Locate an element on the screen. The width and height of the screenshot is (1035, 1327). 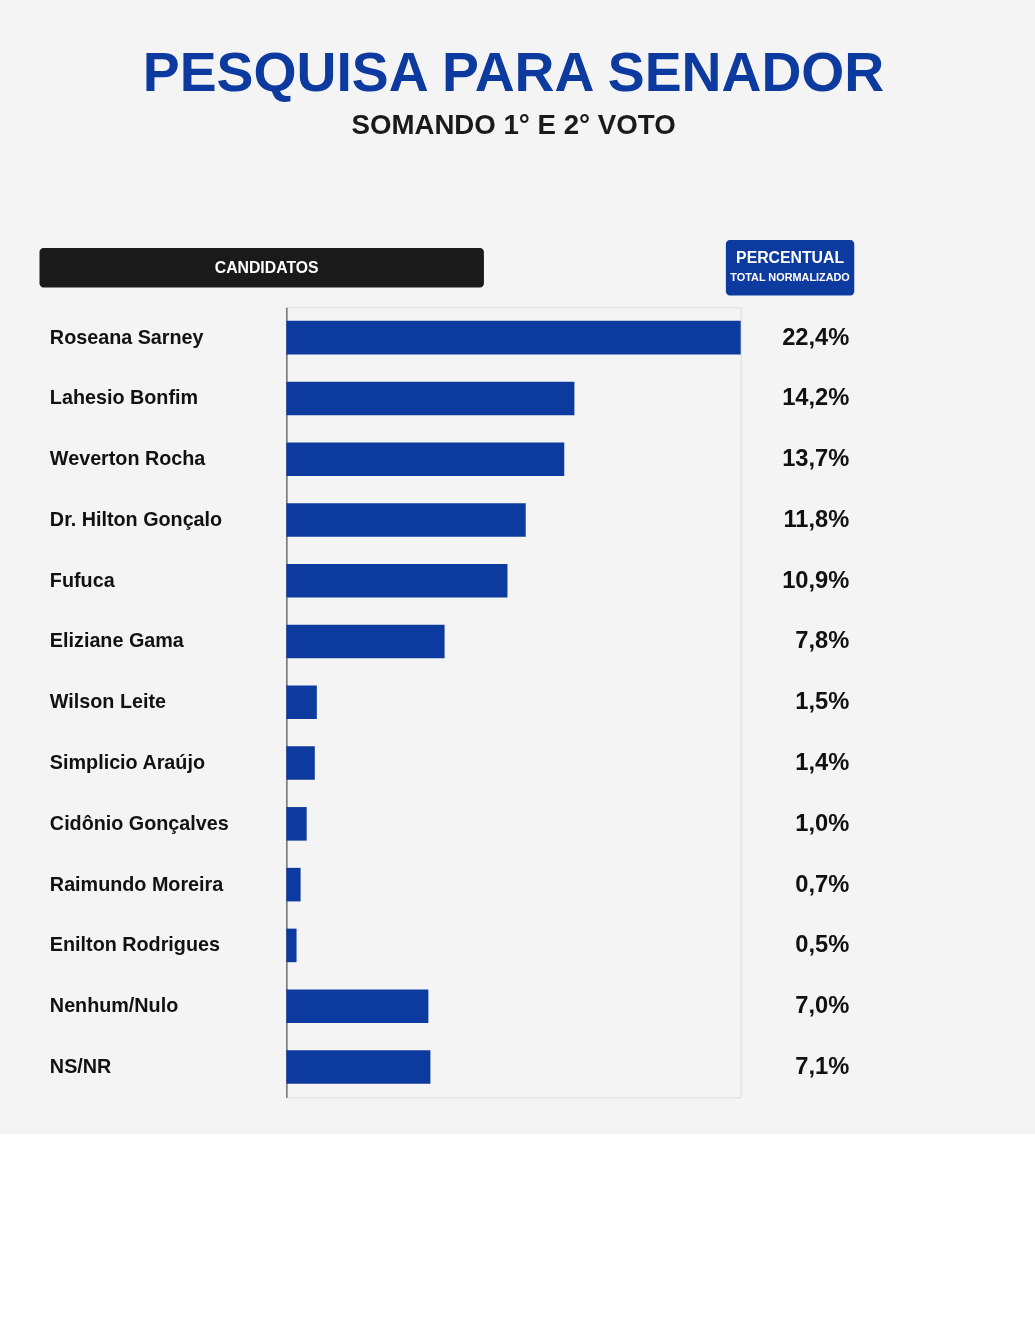
data-label: 0,7% is located at coordinates (822, 883).